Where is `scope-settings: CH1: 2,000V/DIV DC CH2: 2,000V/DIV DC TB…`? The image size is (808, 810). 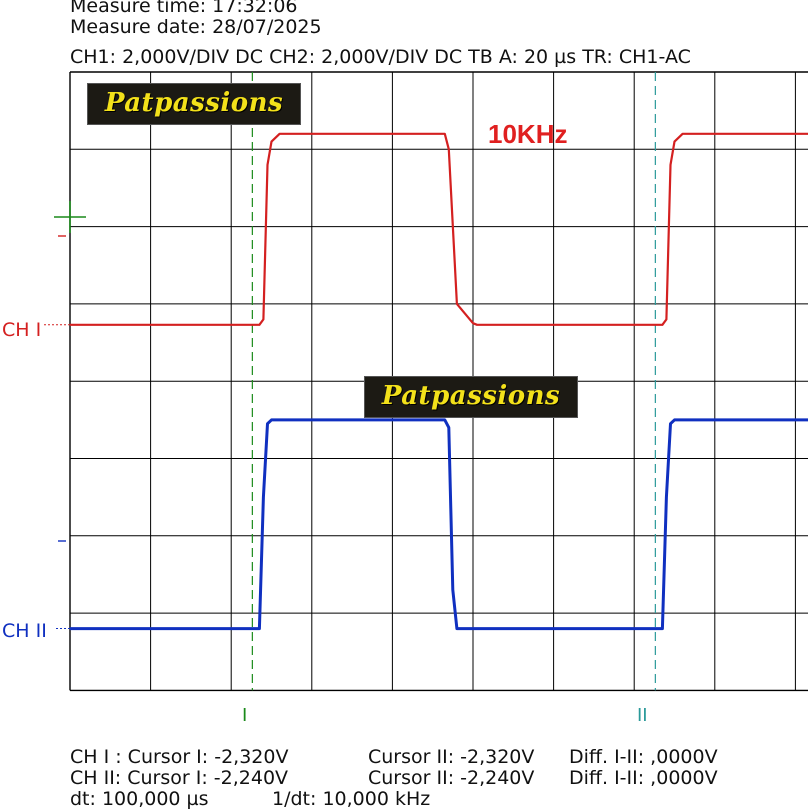 scope-settings: CH1: 2,000V/DIV DC CH2: 2,000V/DIV DC TB… is located at coordinates (380, 57).